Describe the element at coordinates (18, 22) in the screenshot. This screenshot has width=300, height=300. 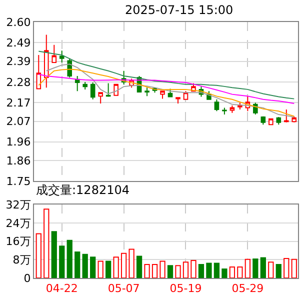
I see `y-tick-label: 2.60` at that location.